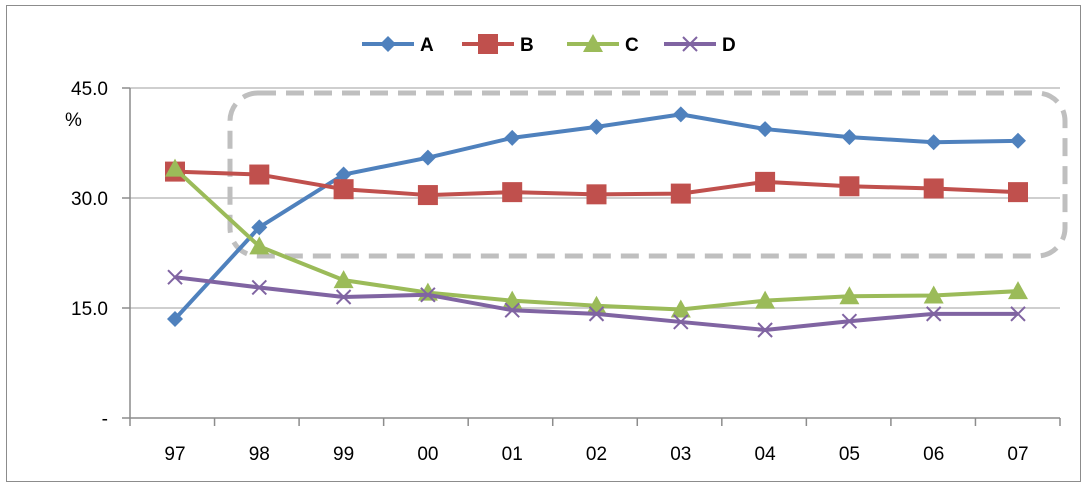  What do you see at coordinates (596, 454) in the screenshot?
I see `x-tick-label: 02` at bounding box center [596, 454].